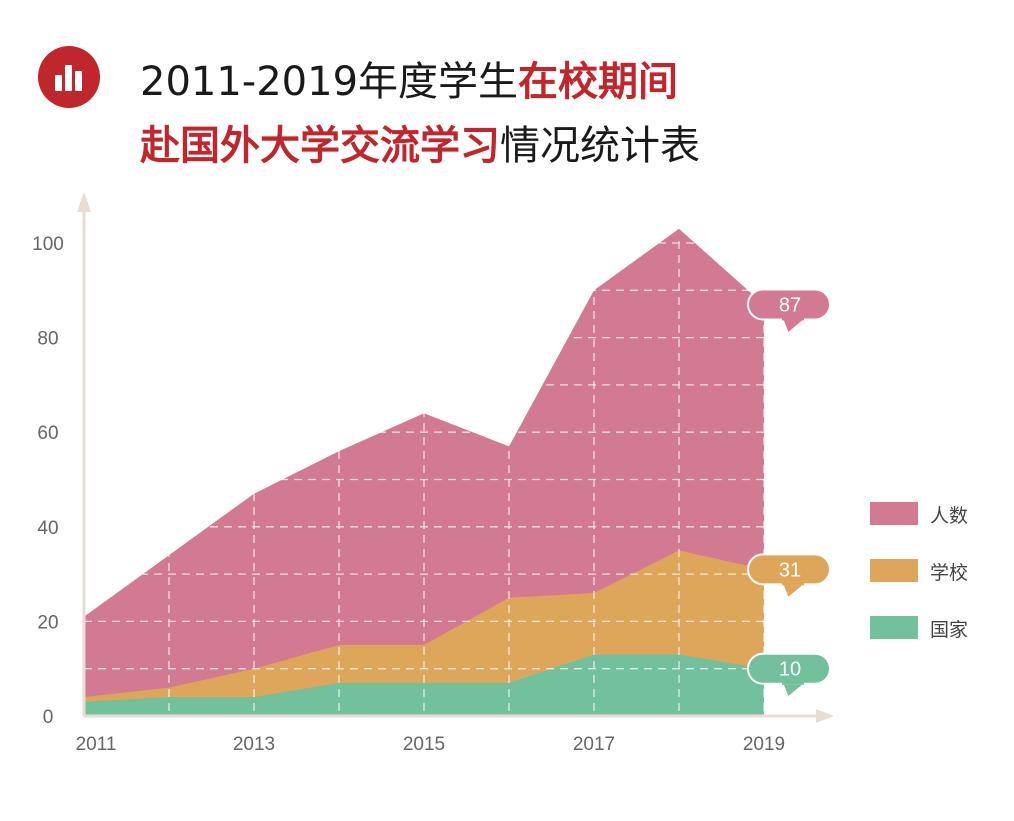 Image resolution: width=1014 pixels, height=821 pixels. Describe the element at coordinates (600, 146) in the screenshot. I see `title-line2-plain: 情况统计表` at that location.